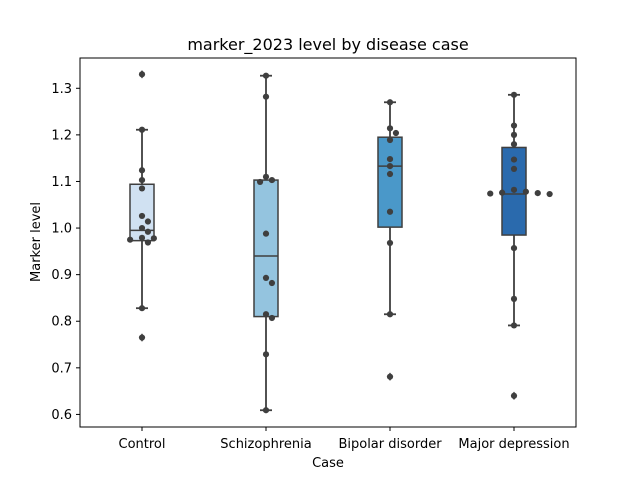 The width and height of the screenshot is (640, 480). Describe the element at coordinates (61, 89) in the screenshot. I see `y-tick-label: 1.3` at that location.